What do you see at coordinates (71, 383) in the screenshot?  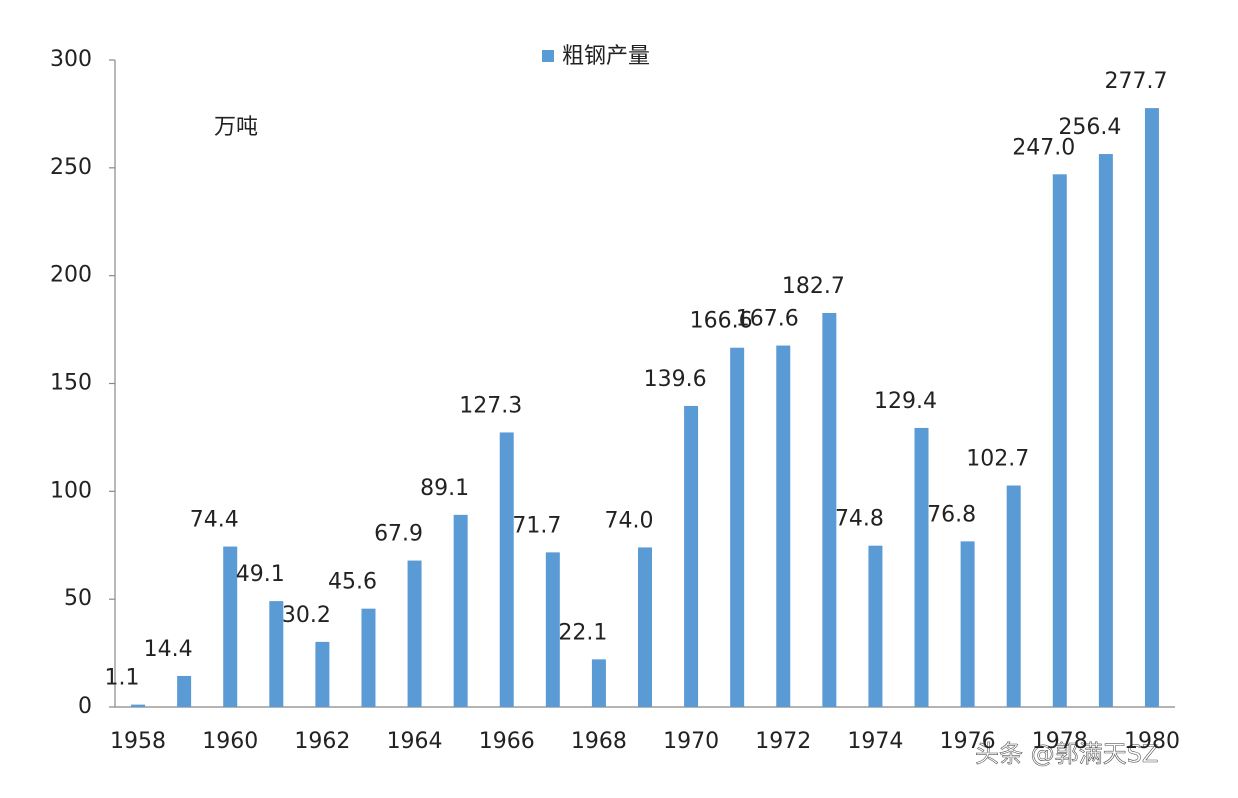 I see `y-tick-label: 150` at bounding box center [71, 383].